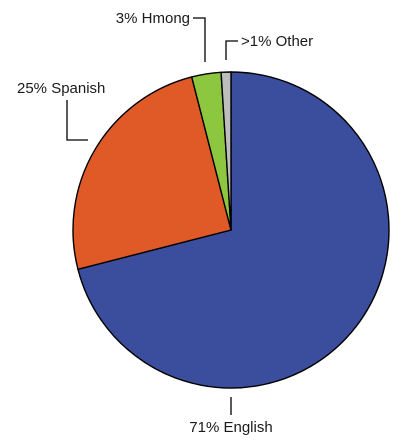  Describe the element at coordinates (226, 151) in the screenshot. I see `pie-slice-other` at that location.